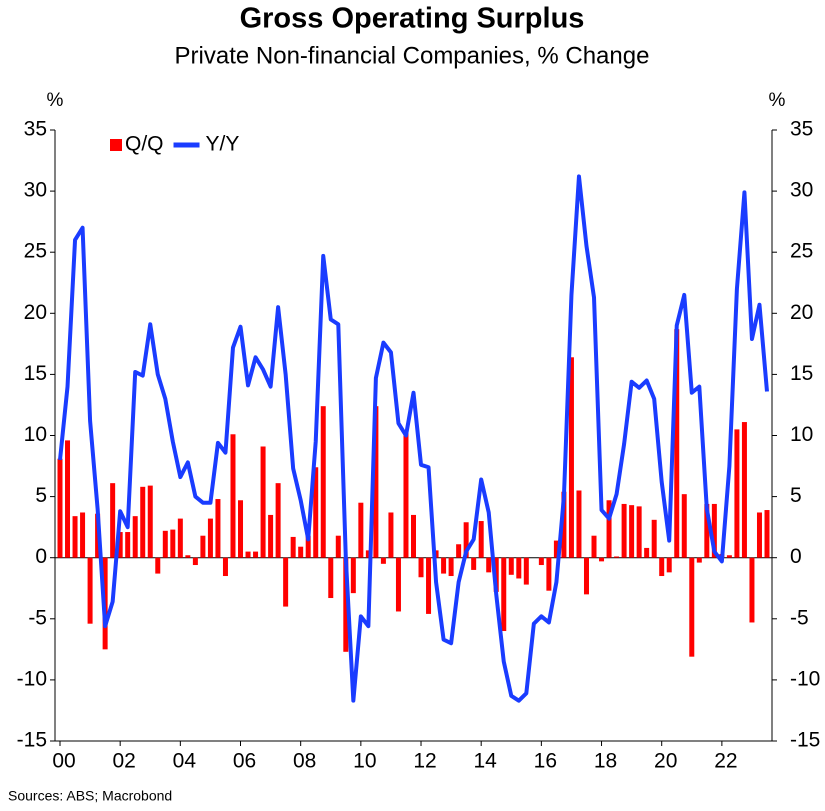  I want to click on chart-title: Gross Operating Surplus, so click(412, 19).